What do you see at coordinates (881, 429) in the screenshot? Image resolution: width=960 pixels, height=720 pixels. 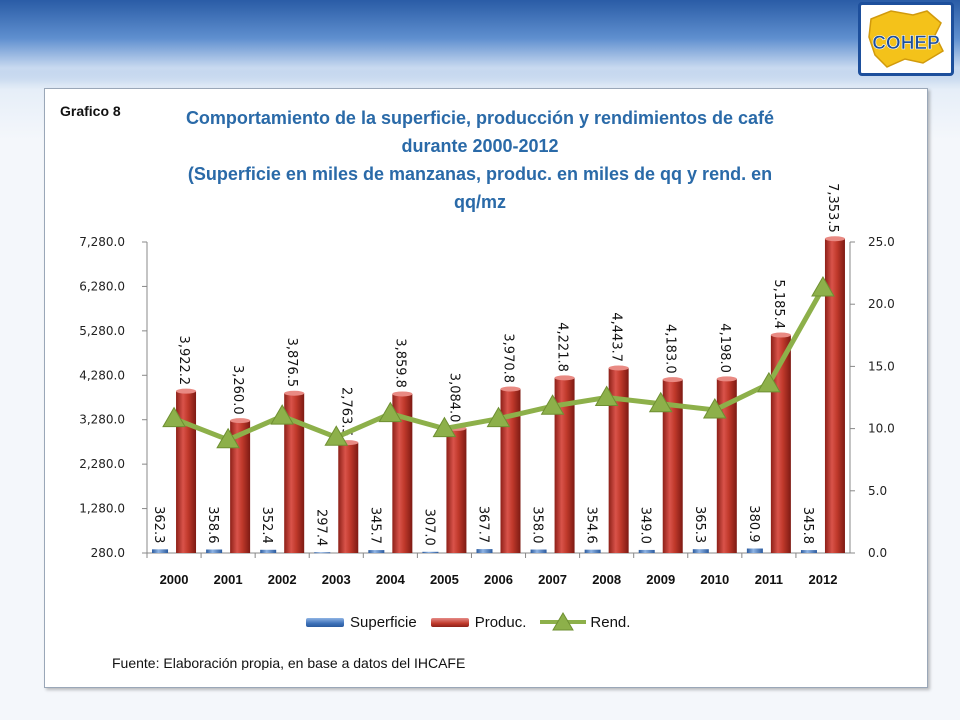 I see `y-right-tick-label: 10.0` at bounding box center [881, 429].